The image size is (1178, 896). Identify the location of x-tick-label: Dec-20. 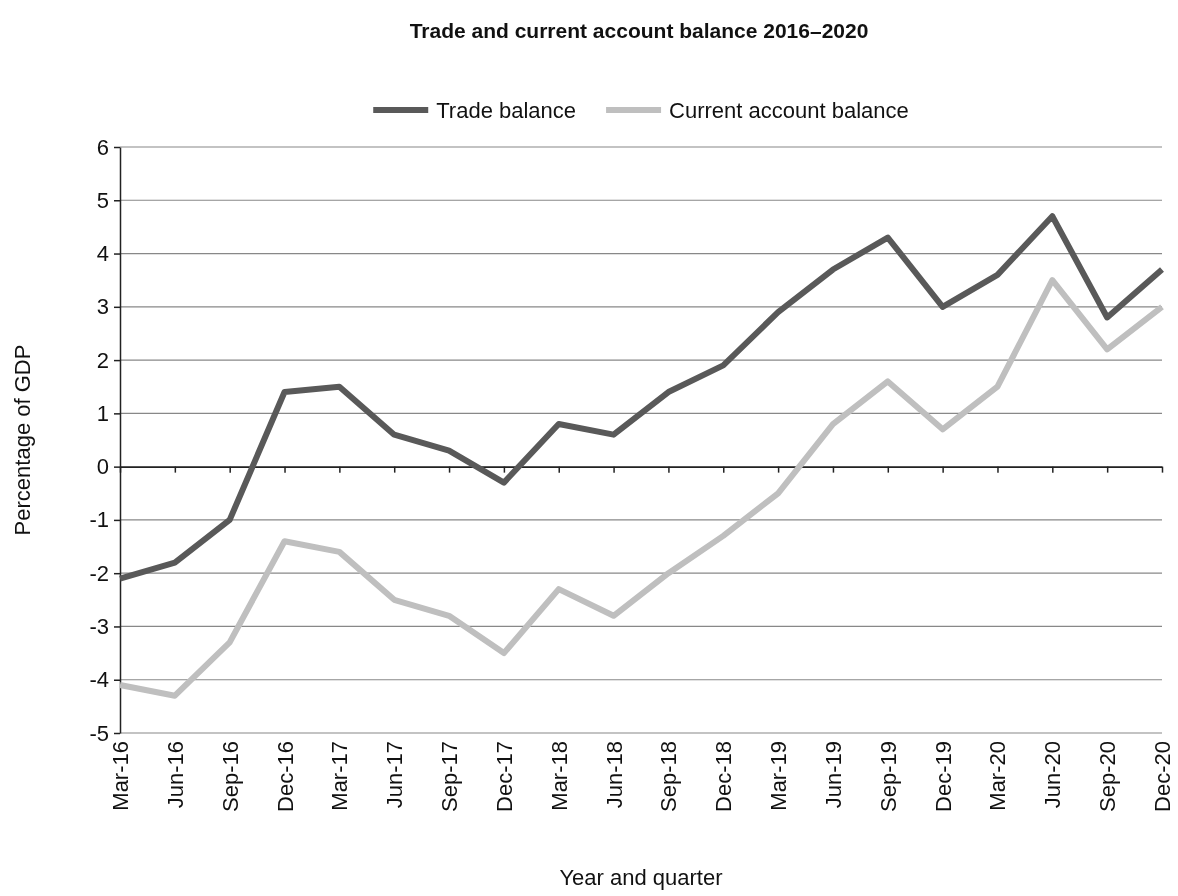
(1162, 776).